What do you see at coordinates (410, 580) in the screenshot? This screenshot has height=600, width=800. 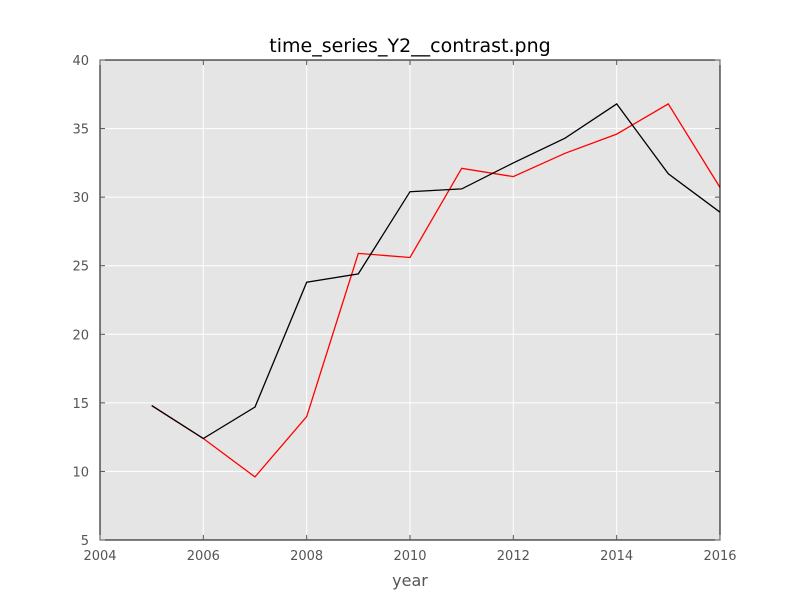 I see `x-axis-label: year` at bounding box center [410, 580].